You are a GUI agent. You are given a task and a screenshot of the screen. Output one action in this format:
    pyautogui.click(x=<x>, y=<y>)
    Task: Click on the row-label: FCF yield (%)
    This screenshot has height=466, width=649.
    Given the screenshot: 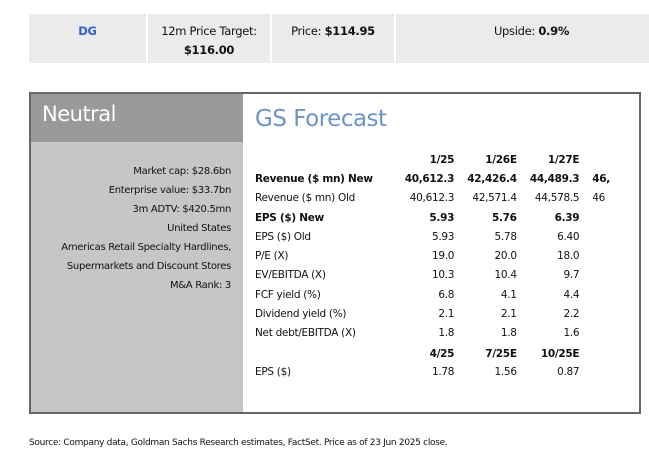 What is the action you would take?
    pyautogui.click(x=288, y=294)
    